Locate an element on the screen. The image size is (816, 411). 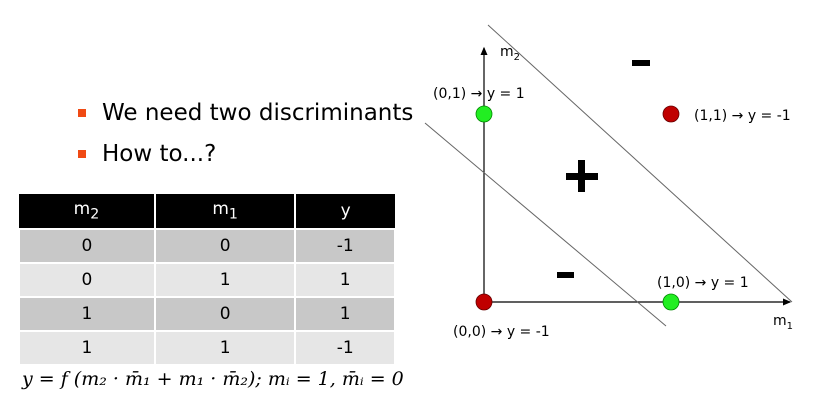
y-axis-label: m2 is located at coordinates (510, 53).